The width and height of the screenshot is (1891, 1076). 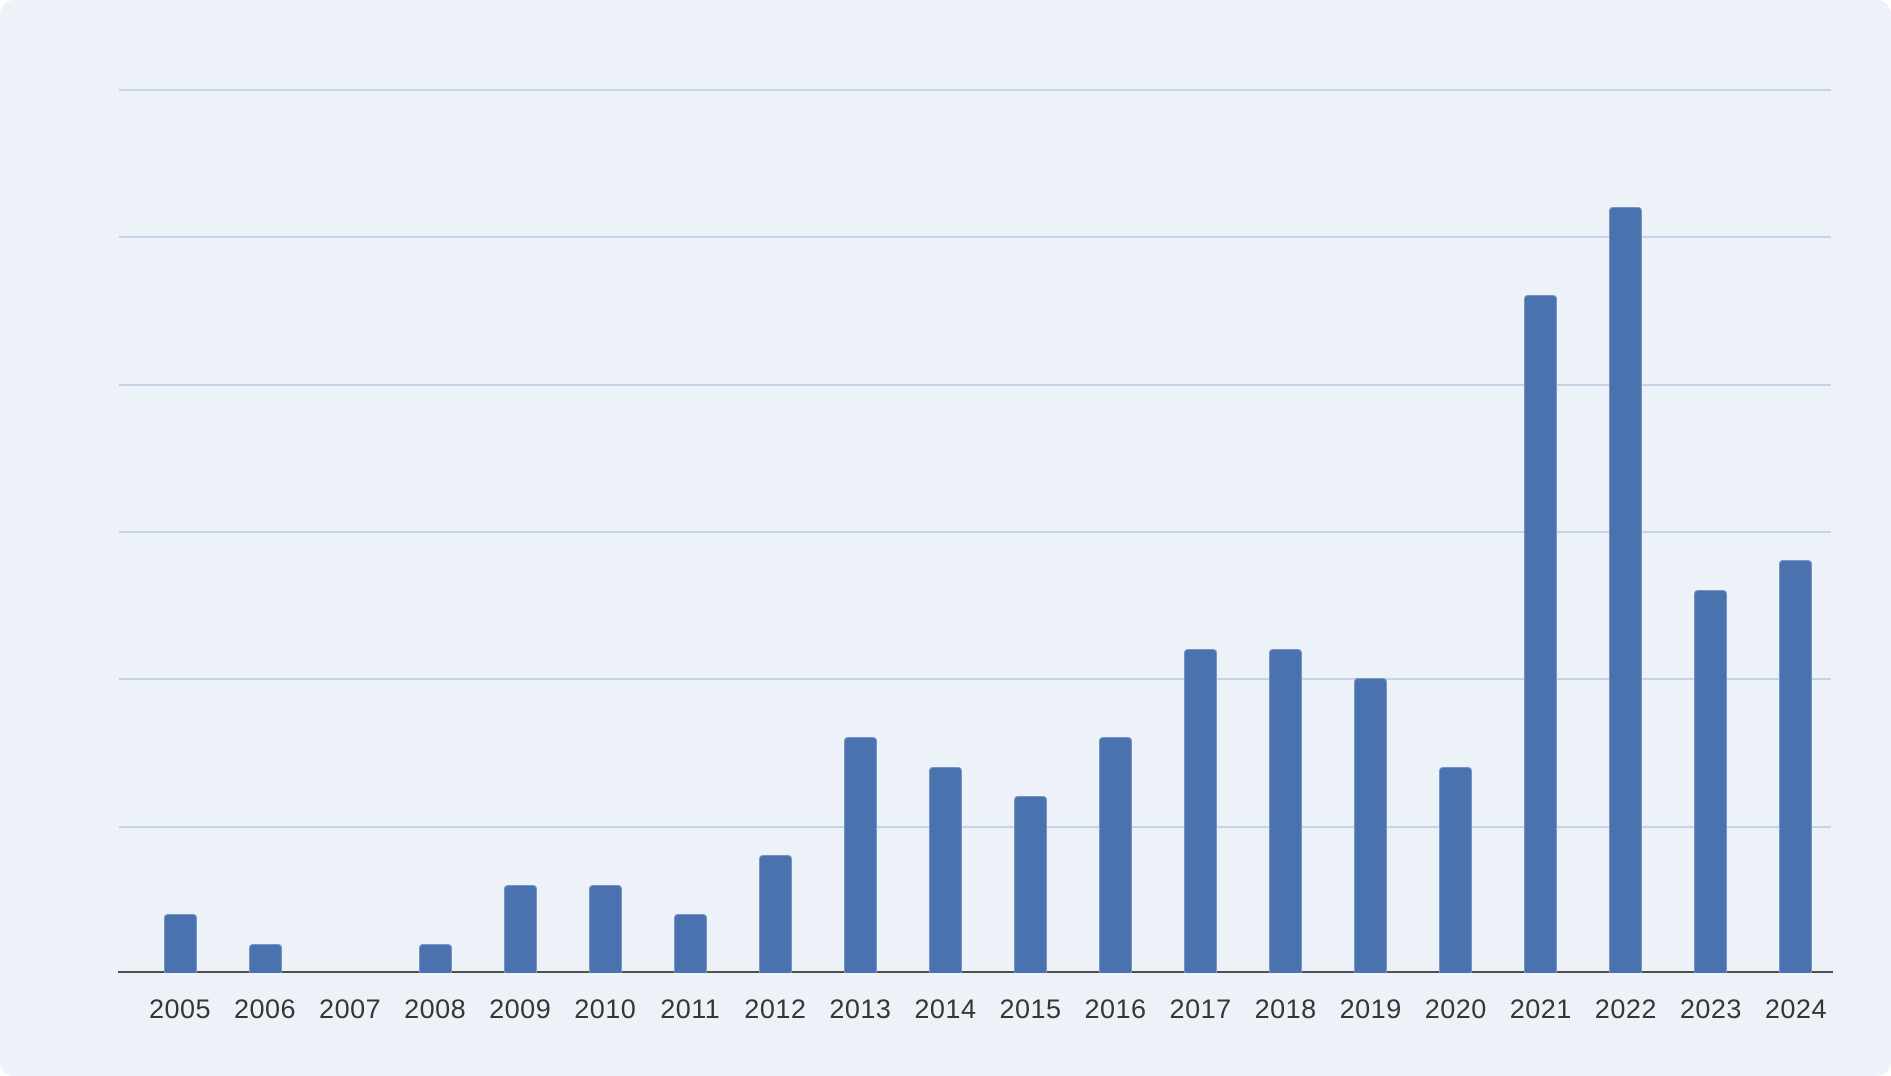 I want to click on x-axis-label-2021: 2021, so click(x=1540, y=1009).